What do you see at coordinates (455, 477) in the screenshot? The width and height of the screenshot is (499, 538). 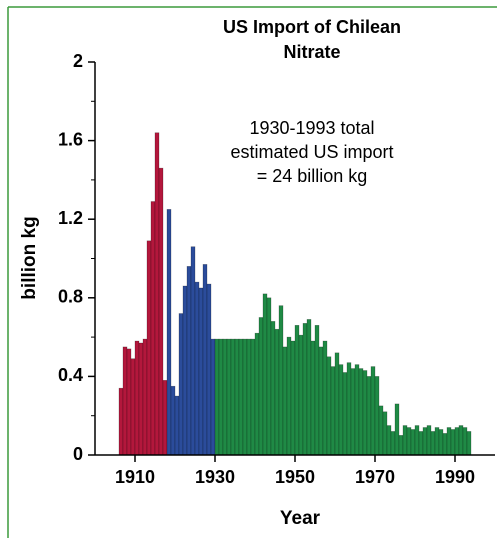 I see `x-tick-label: 1990` at bounding box center [455, 477].